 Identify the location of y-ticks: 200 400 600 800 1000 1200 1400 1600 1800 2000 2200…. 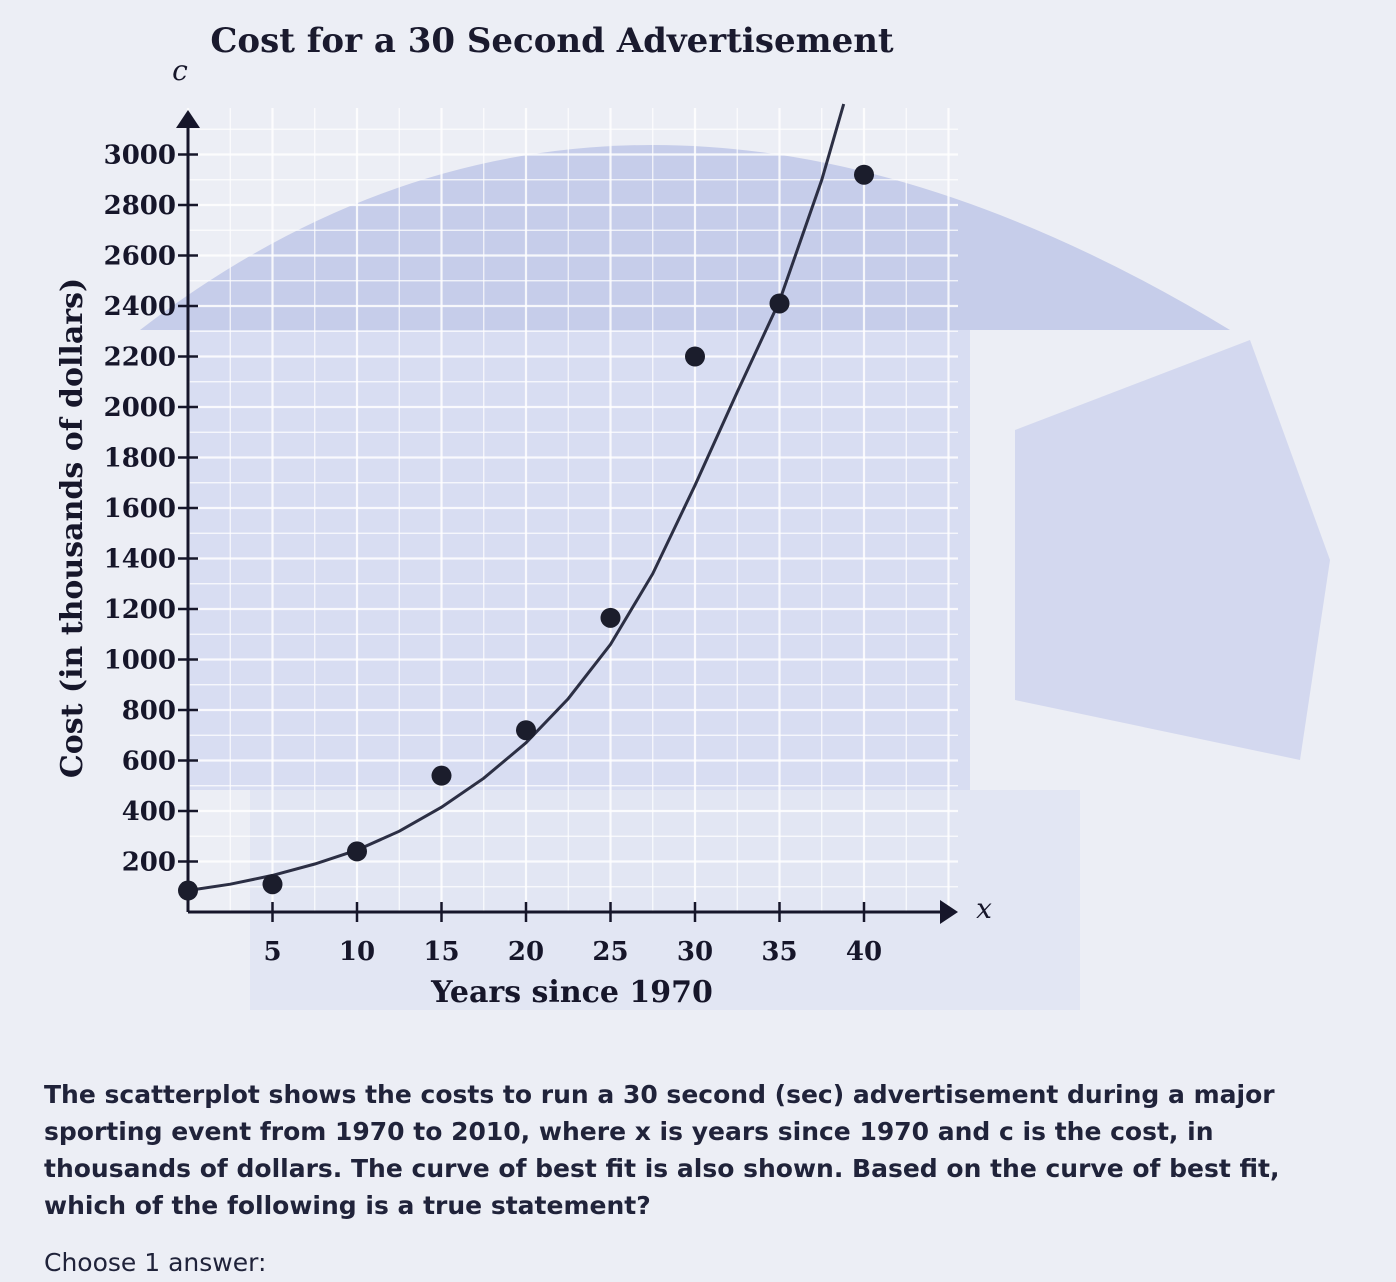
(151, 509).